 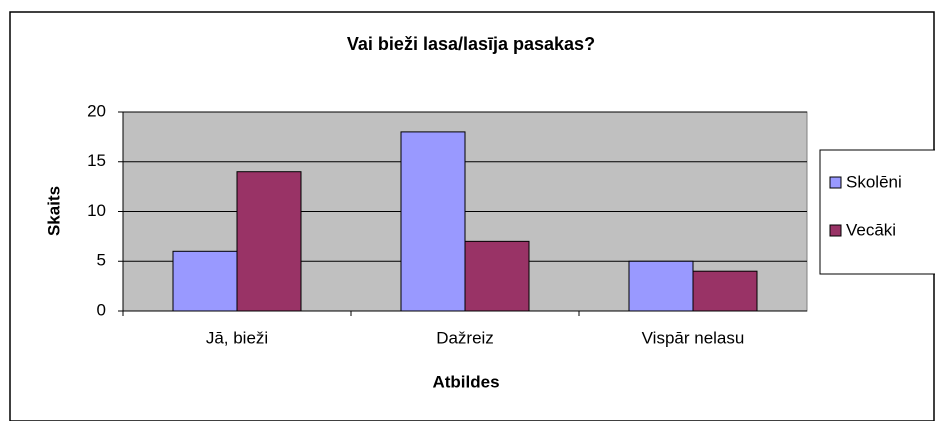 I want to click on x-tick-label: Dažreiz, so click(x=465, y=337).